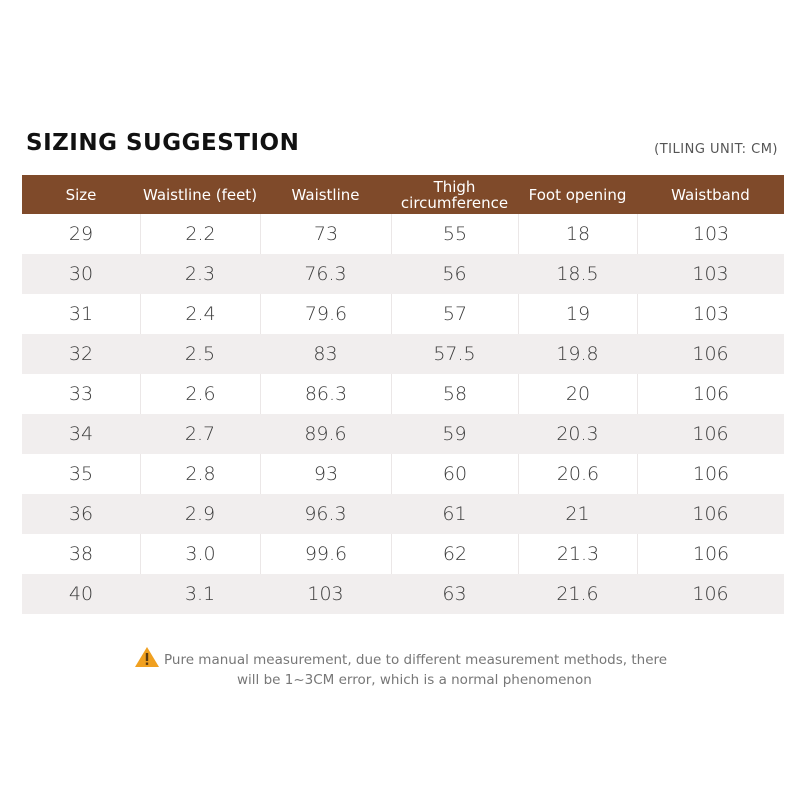 Image resolution: width=800 pixels, height=800 pixels. What do you see at coordinates (577, 554) in the screenshot?
I see `cell-foot-opening: 21.3` at bounding box center [577, 554].